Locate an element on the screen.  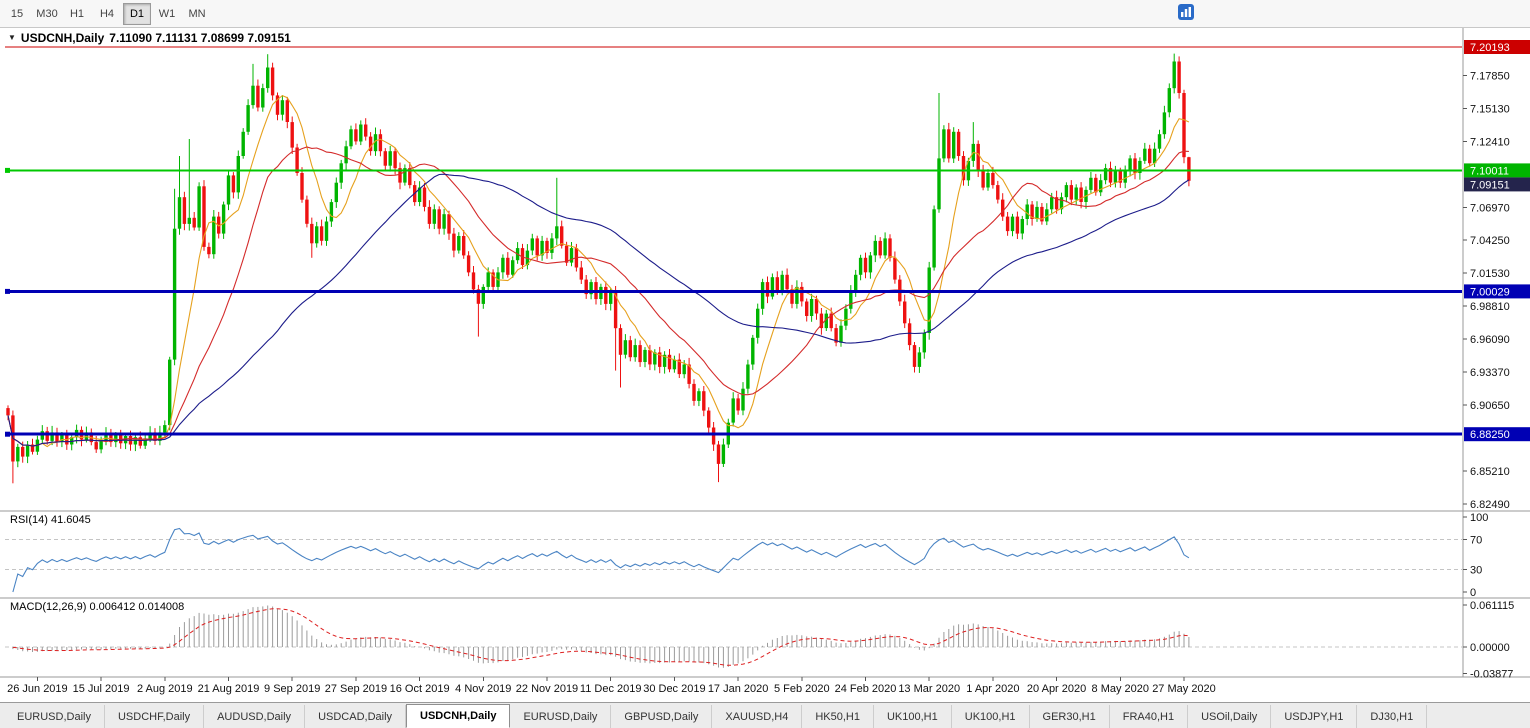
rsi-axis-label: 100 is located at coordinates (1479, 518).